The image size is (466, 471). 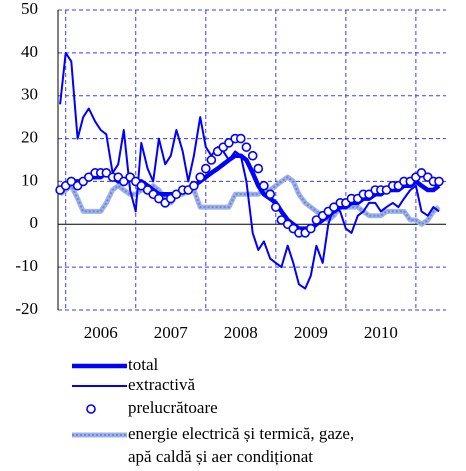 What do you see at coordinates (220, 456) in the screenshot?
I see `legend-label-line: apă caldă și aer condiționat` at bounding box center [220, 456].